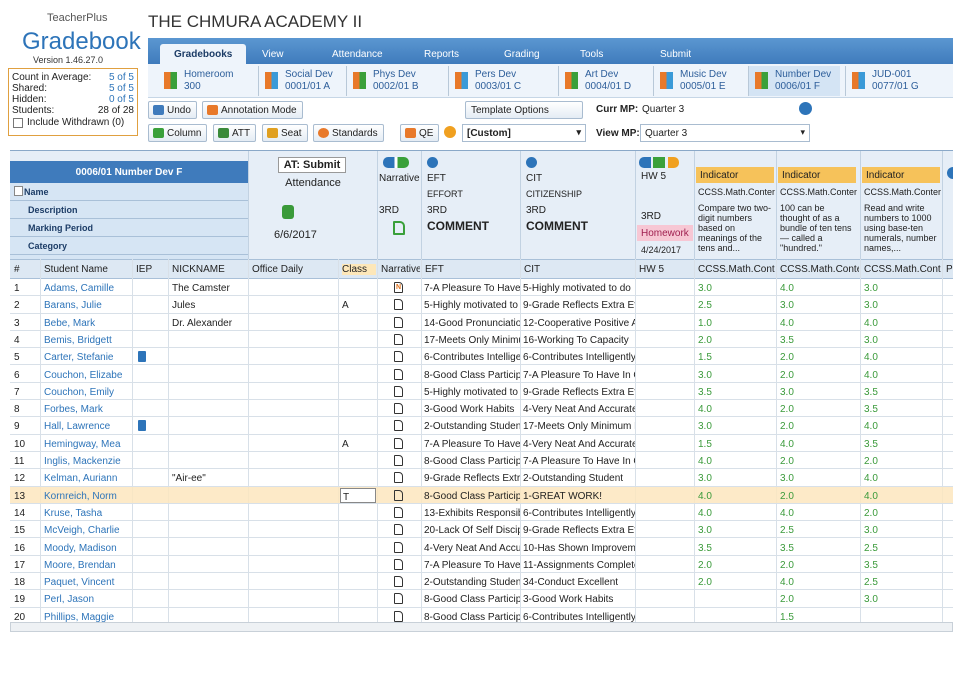  Describe the element at coordinates (198, 269) in the screenshot. I see `column-header: NICKNAME` at that location.